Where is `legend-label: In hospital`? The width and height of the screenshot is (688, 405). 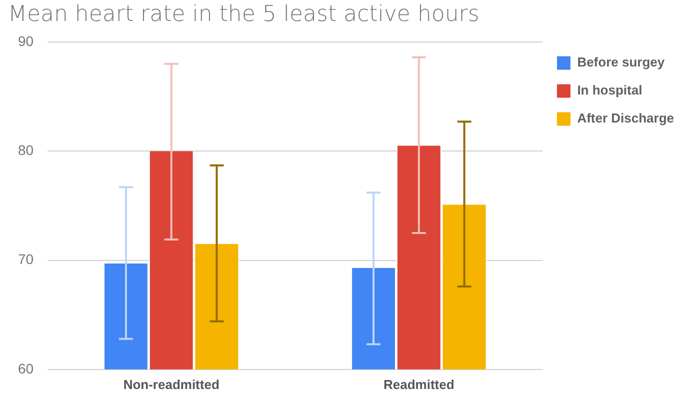 legend-label: In hospital is located at coordinates (609, 90).